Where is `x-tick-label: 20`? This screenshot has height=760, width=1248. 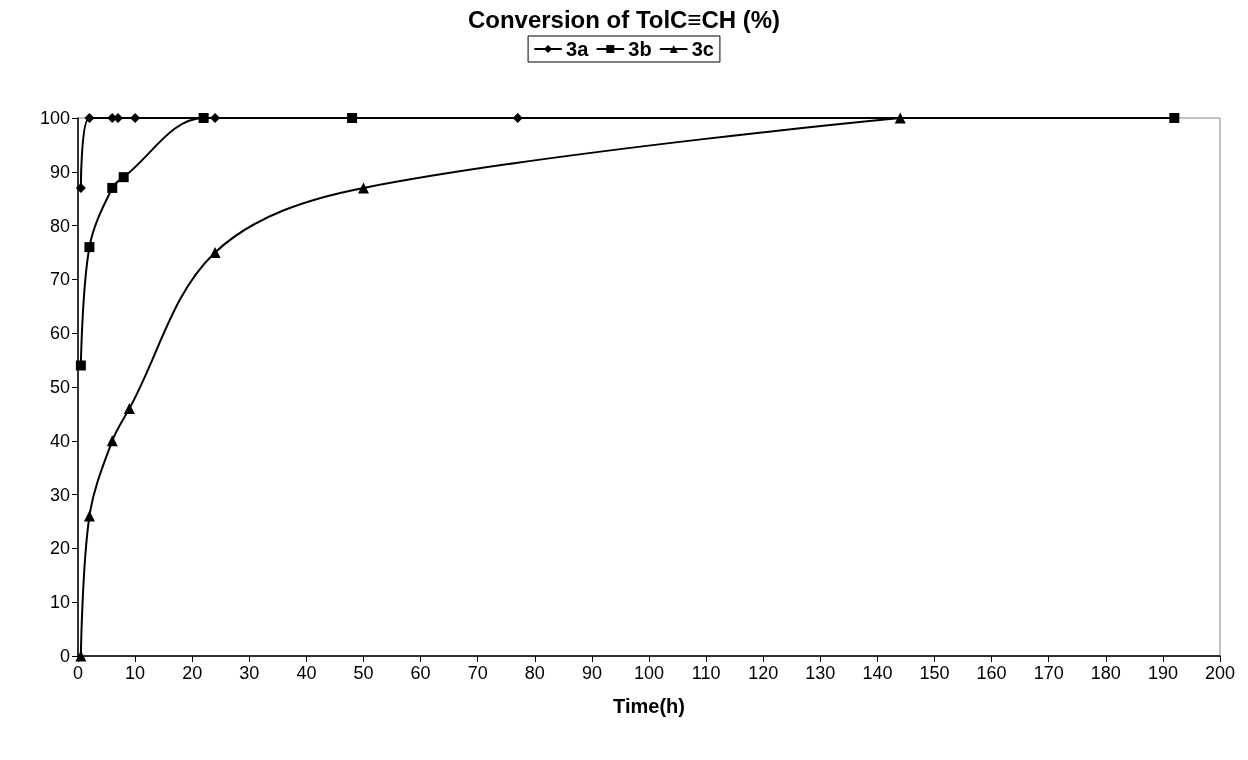 x-tick-label: 20 is located at coordinates (192, 673).